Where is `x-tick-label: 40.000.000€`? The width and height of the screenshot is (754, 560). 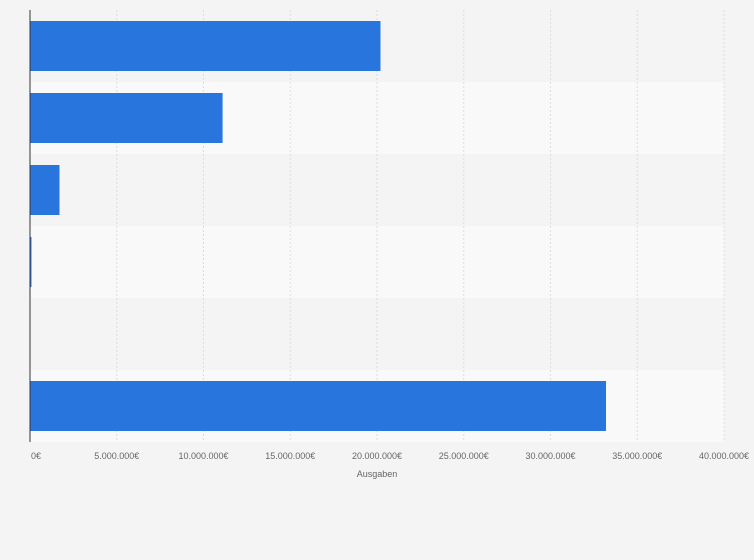
x-tick-label: 40.000.000€ is located at coordinates (724, 456).